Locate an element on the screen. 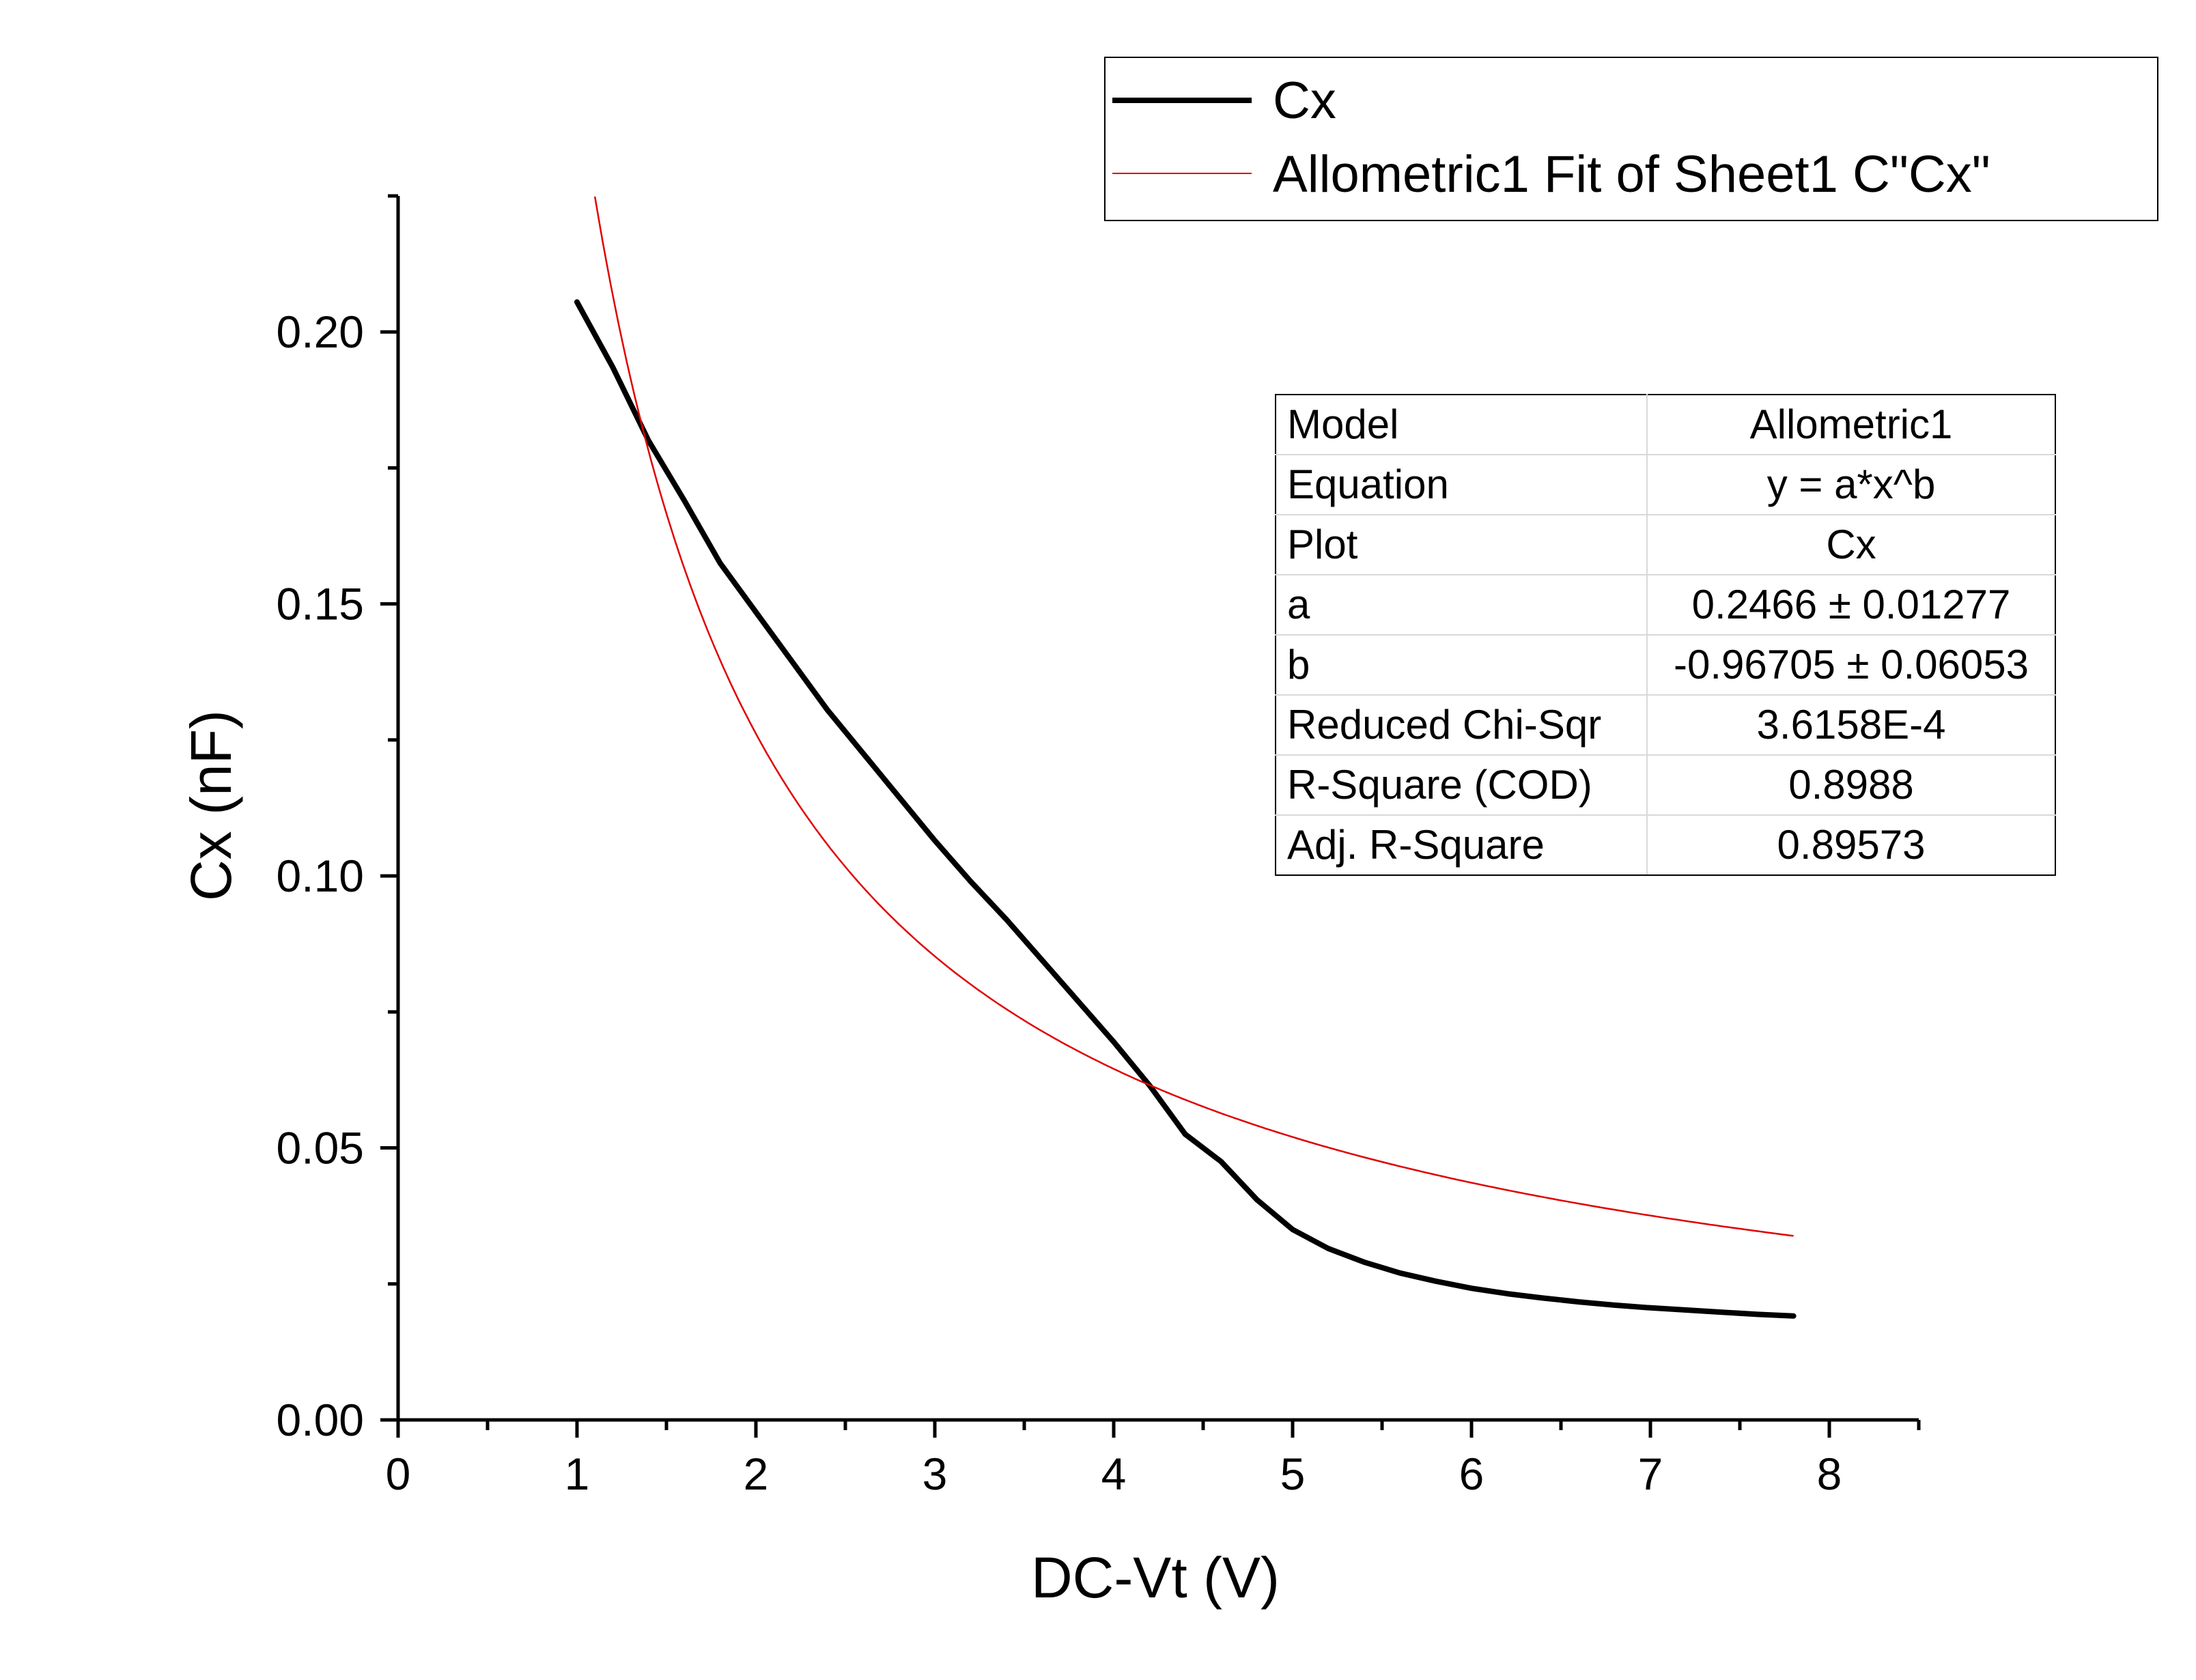 This screenshot has height=1680, width=2196. fit-table-row: b -0.96705 ± 0.06053 is located at coordinates (1666, 665).